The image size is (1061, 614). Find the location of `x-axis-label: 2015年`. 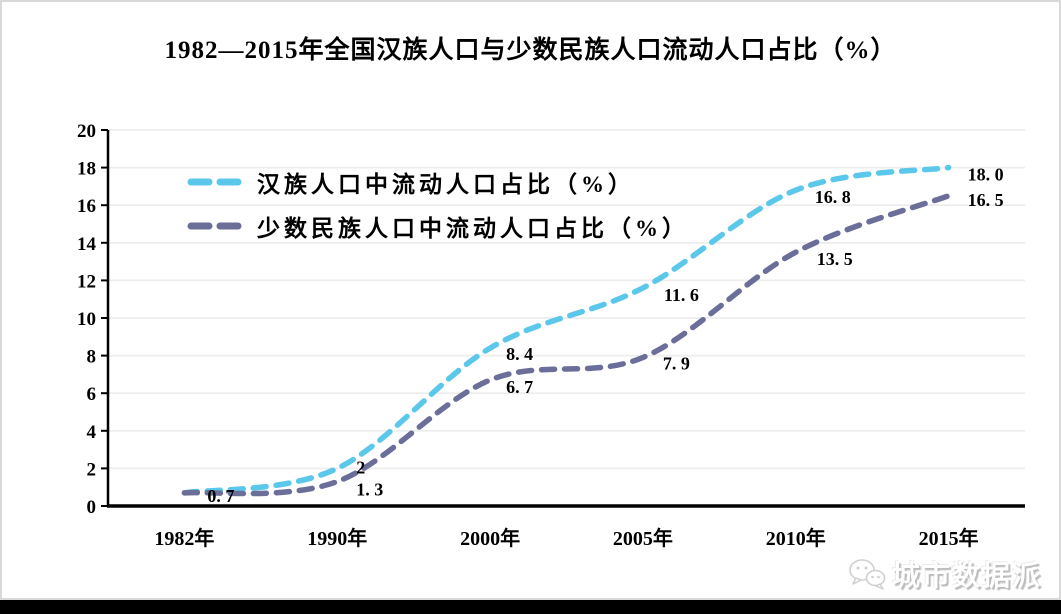

x-axis-label: 2015年 is located at coordinates (949, 538).